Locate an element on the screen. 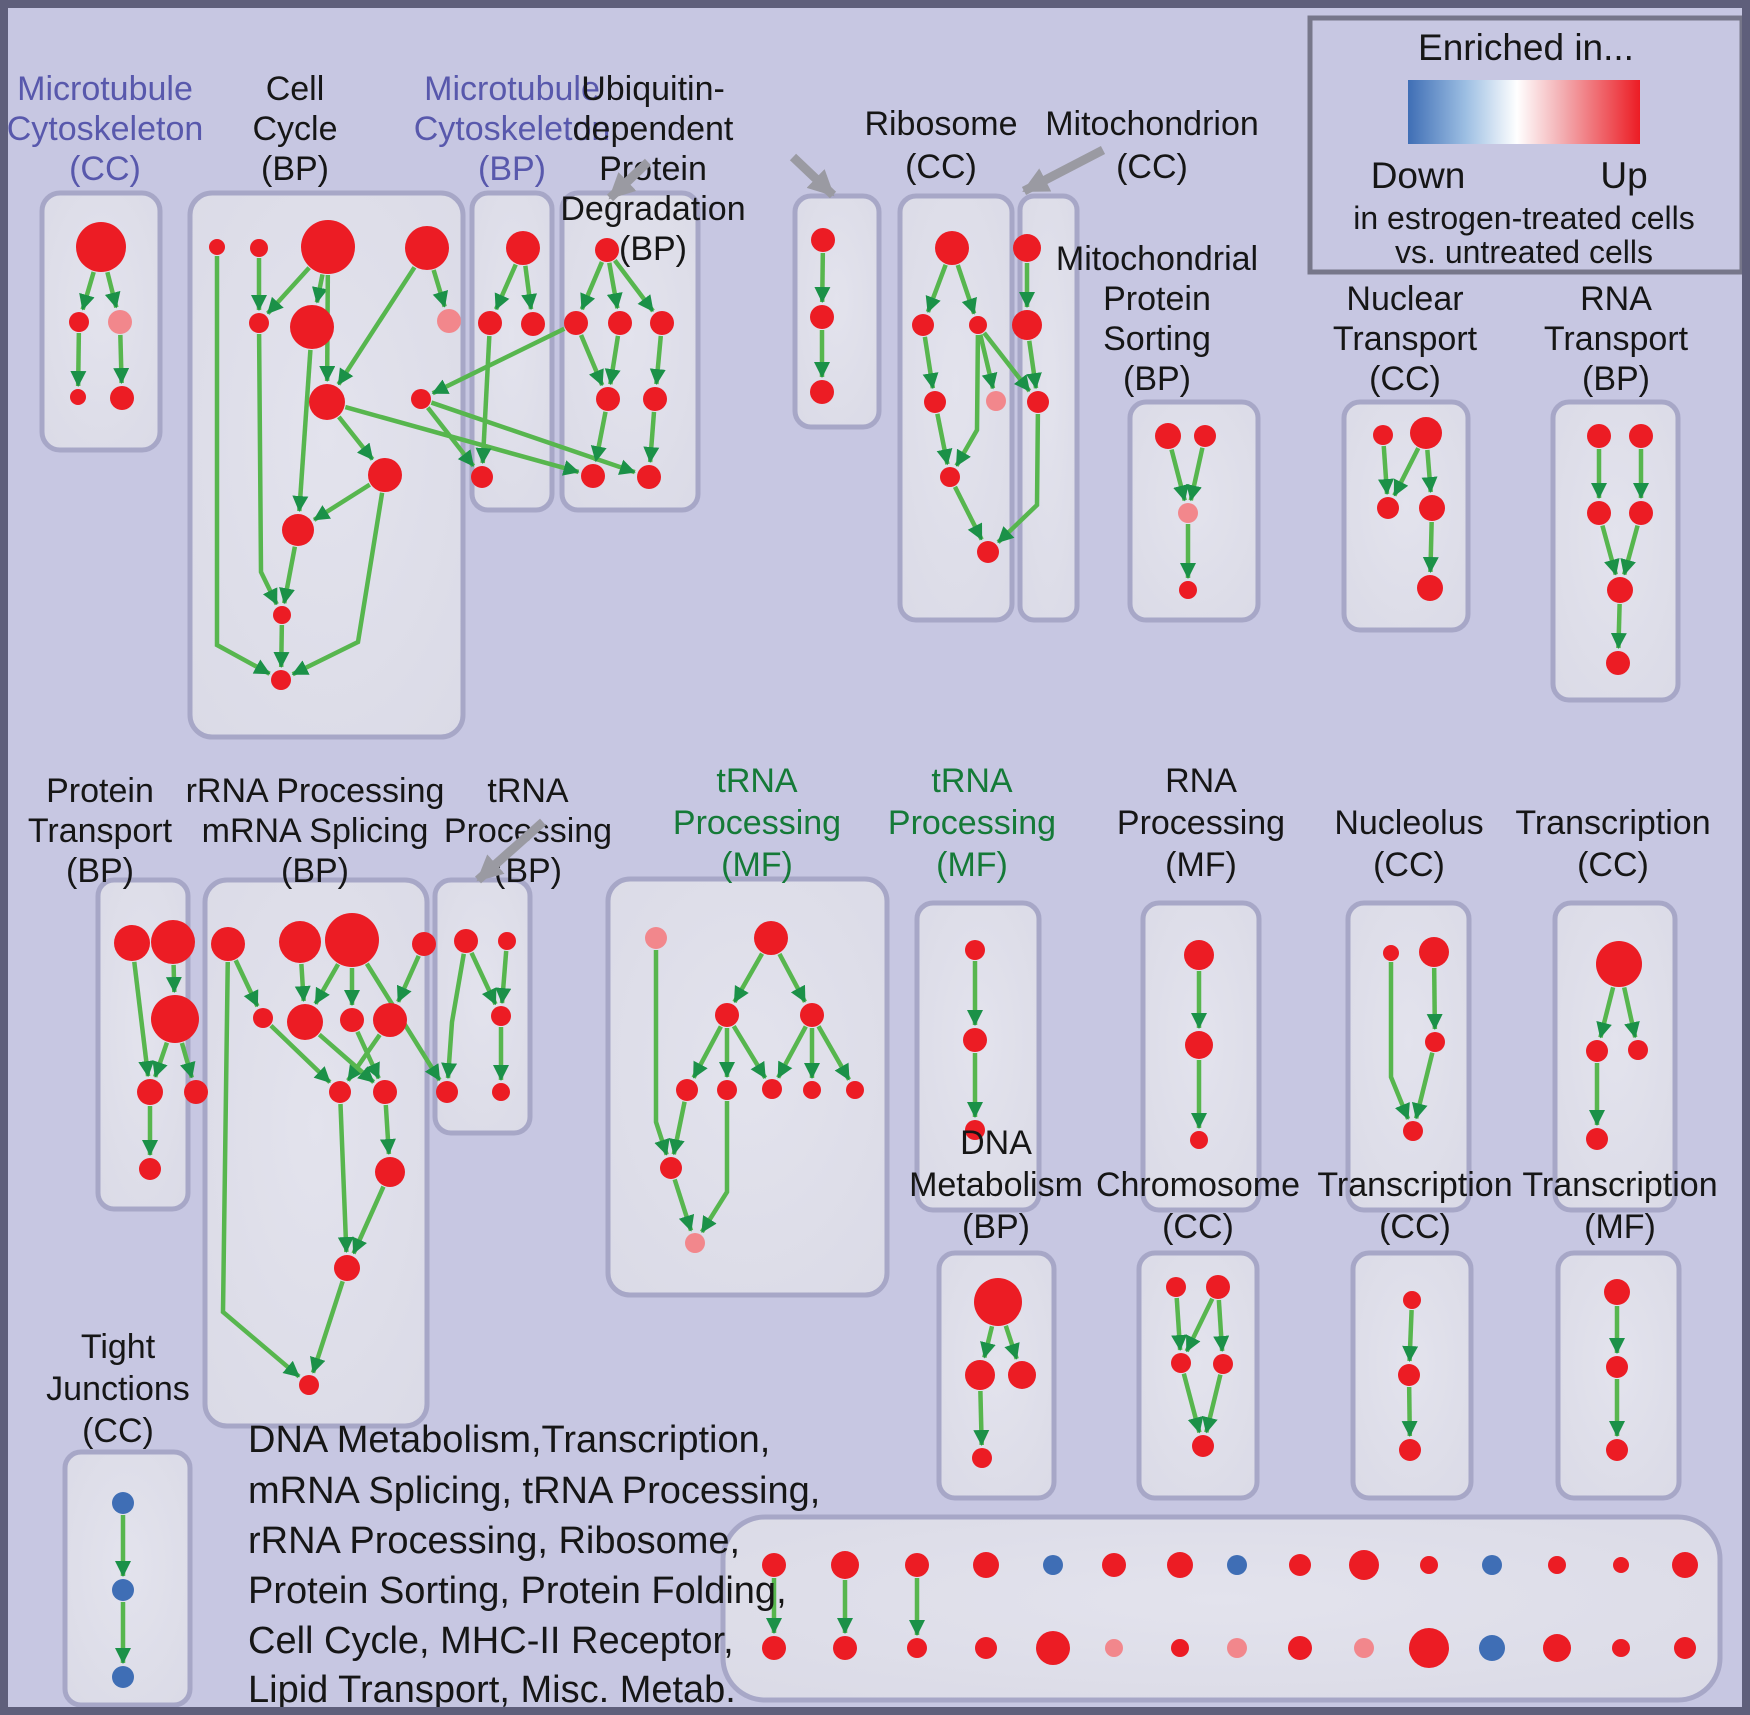 The image size is (1750, 1715). edge-g3-g5 is located at coordinates (707, 1052).